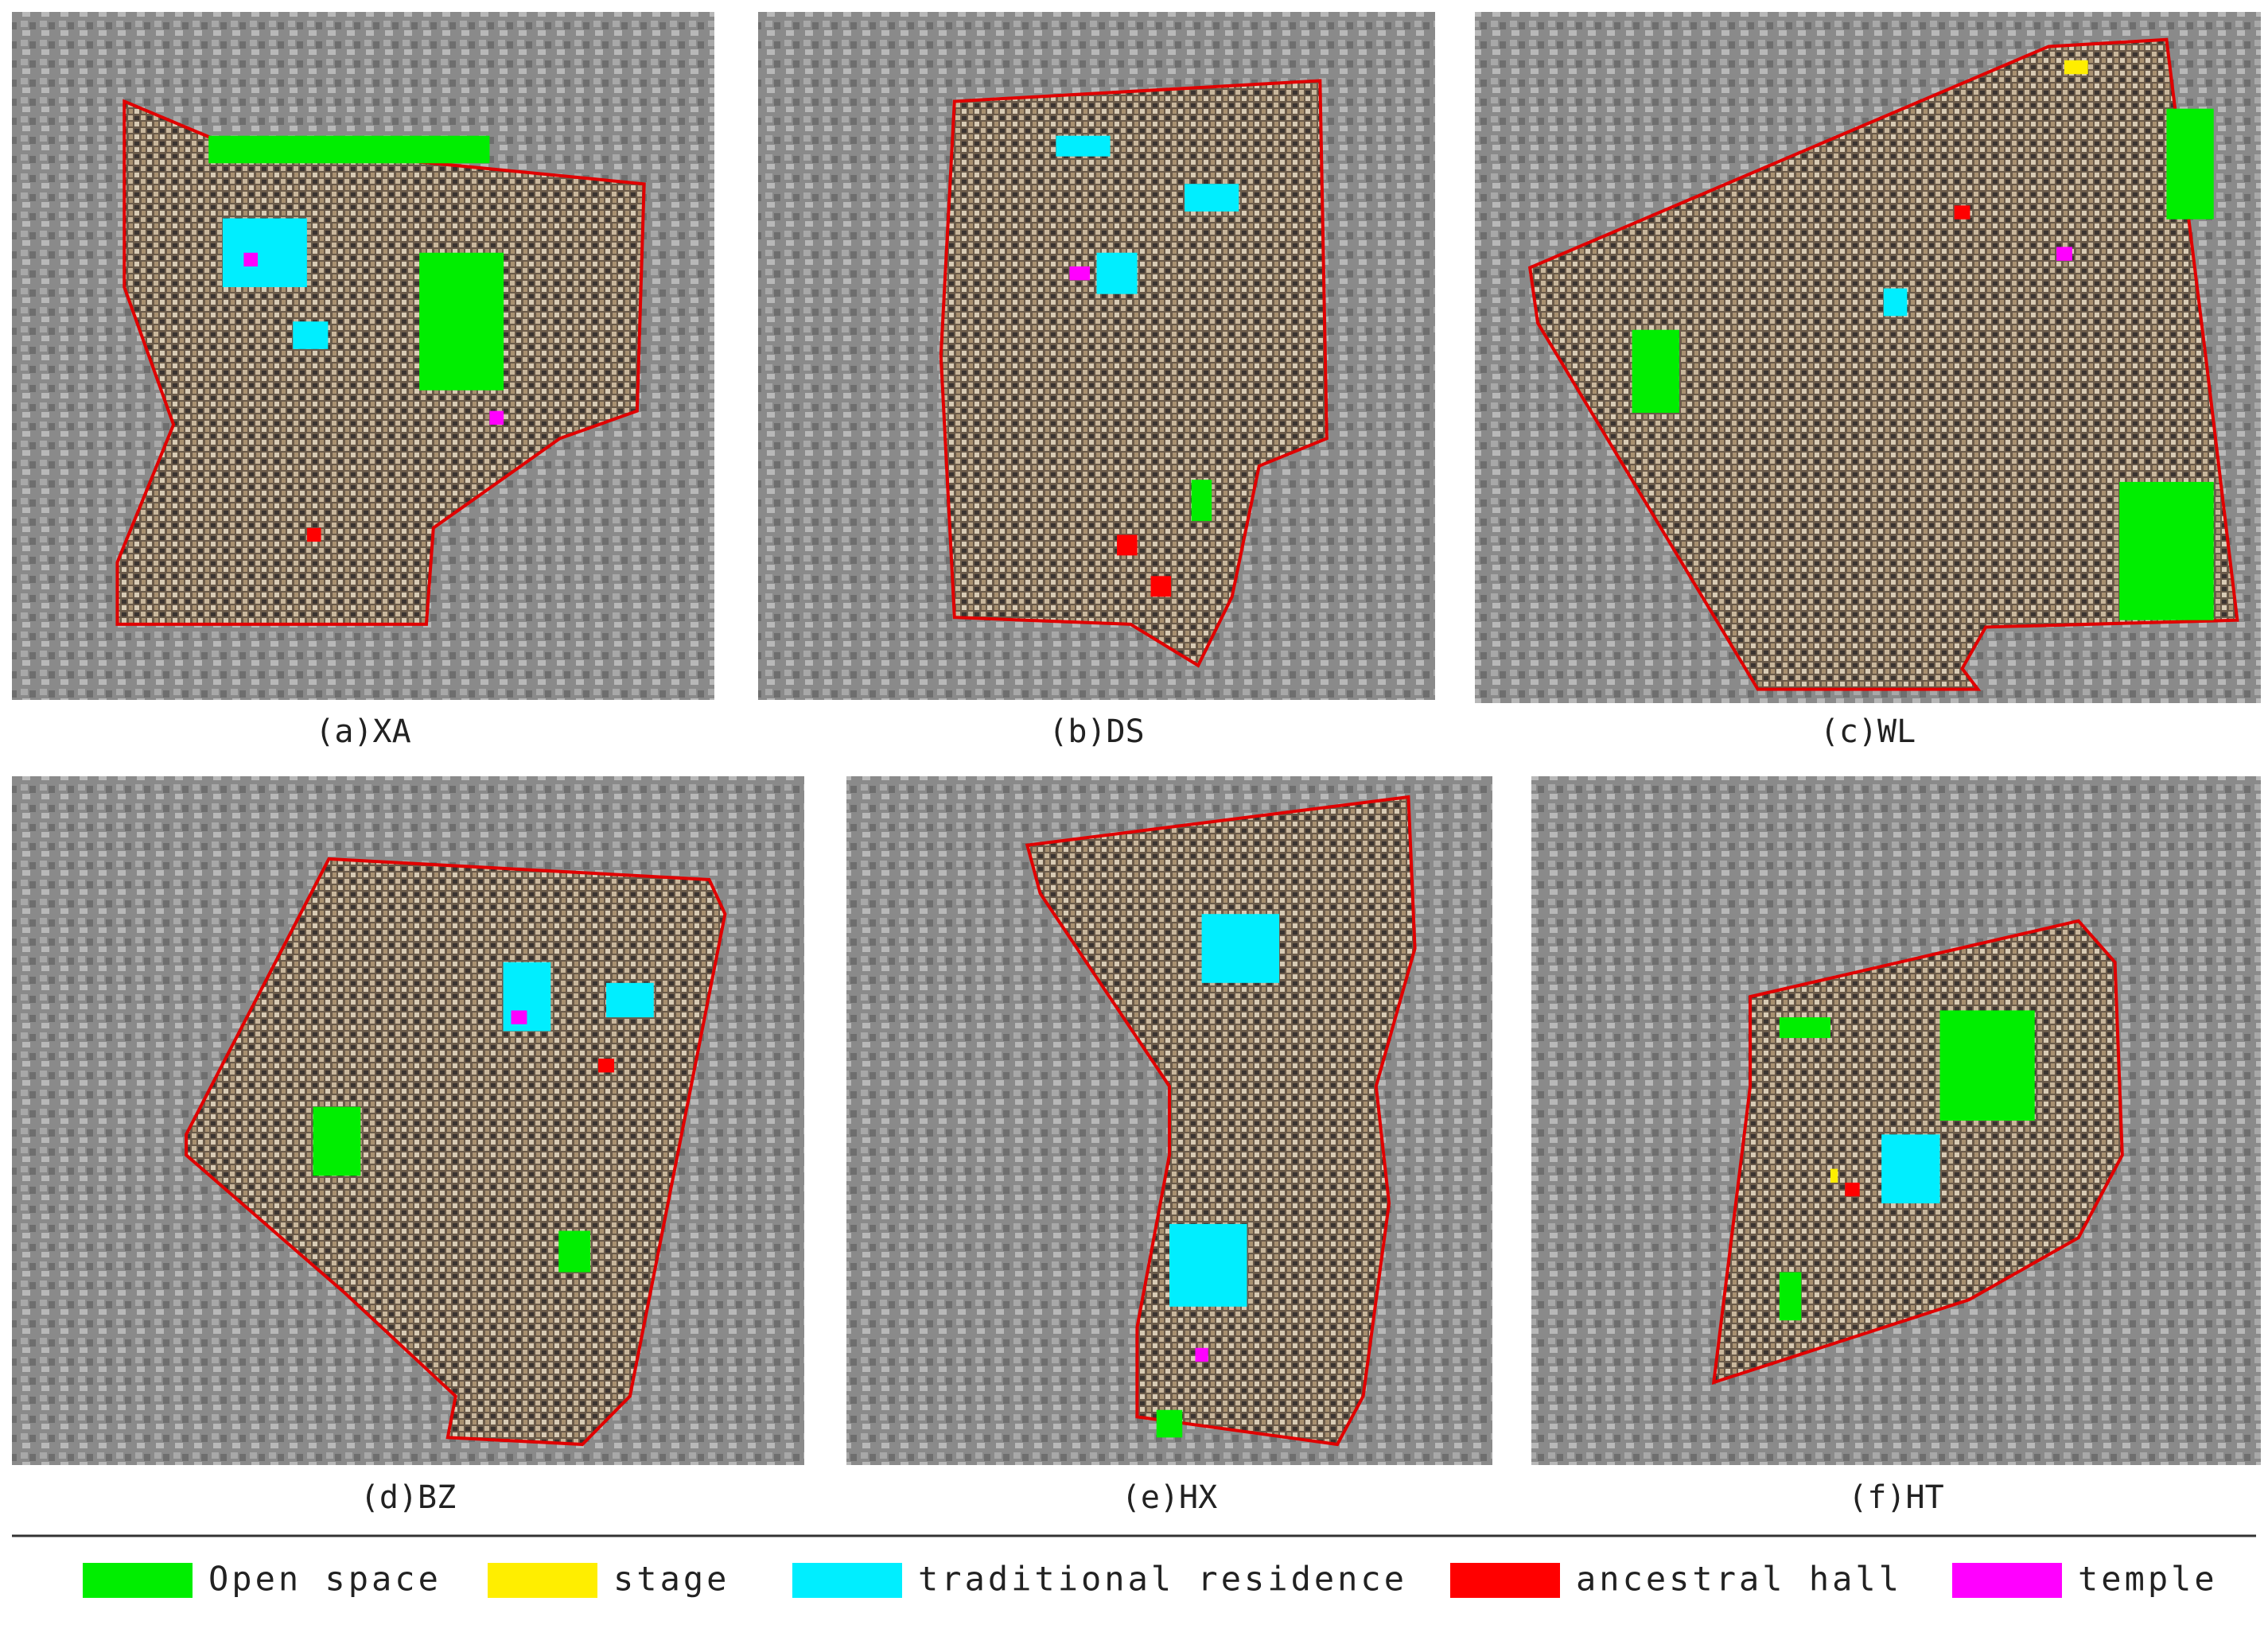 Image resolution: width=2268 pixels, height=1644 pixels. What do you see at coordinates (671, 1579) in the screenshot?
I see `legend-label: stage` at bounding box center [671, 1579].